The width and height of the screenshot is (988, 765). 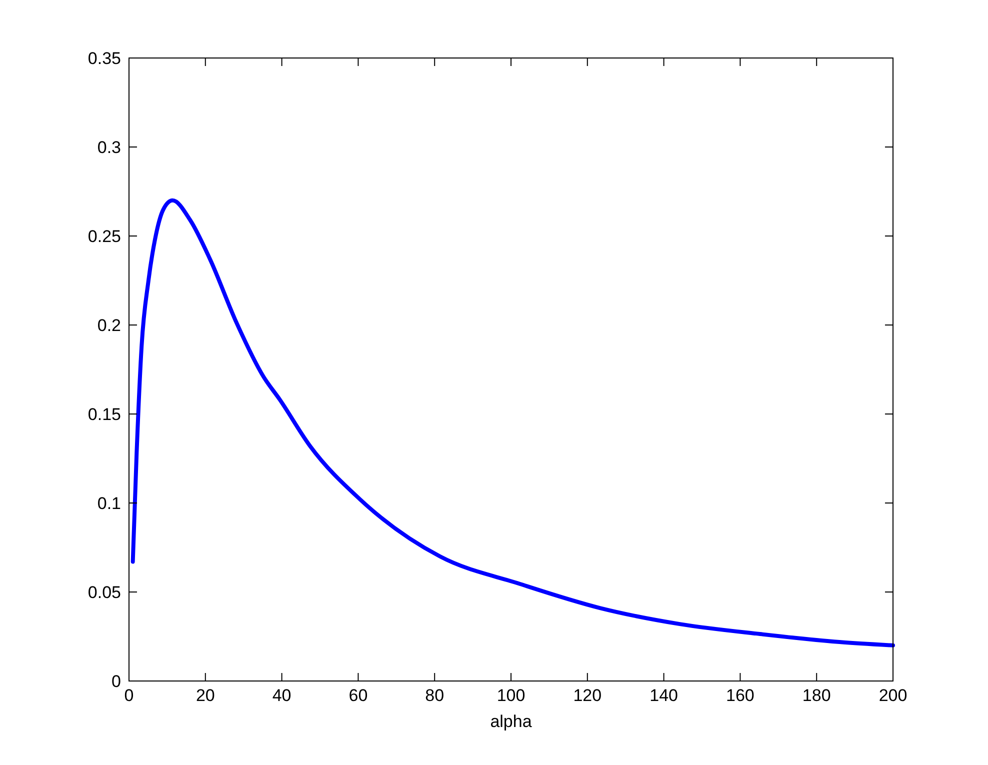 What do you see at coordinates (587, 695) in the screenshot?
I see `x-tick-label: 120` at bounding box center [587, 695].